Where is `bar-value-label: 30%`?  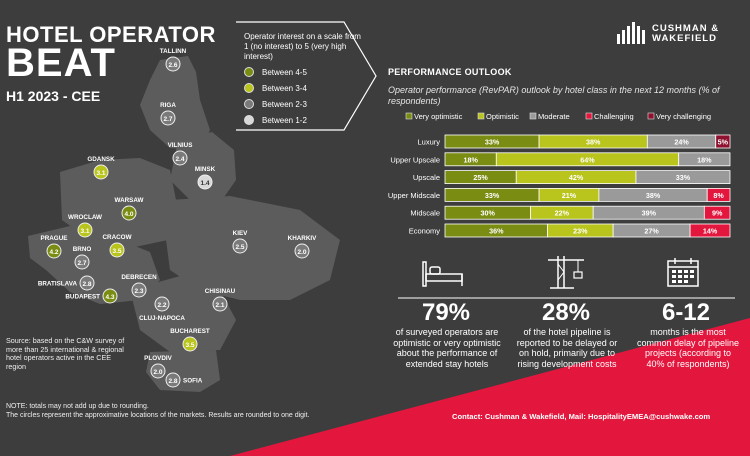 bar-value-label: 30% is located at coordinates (488, 213).